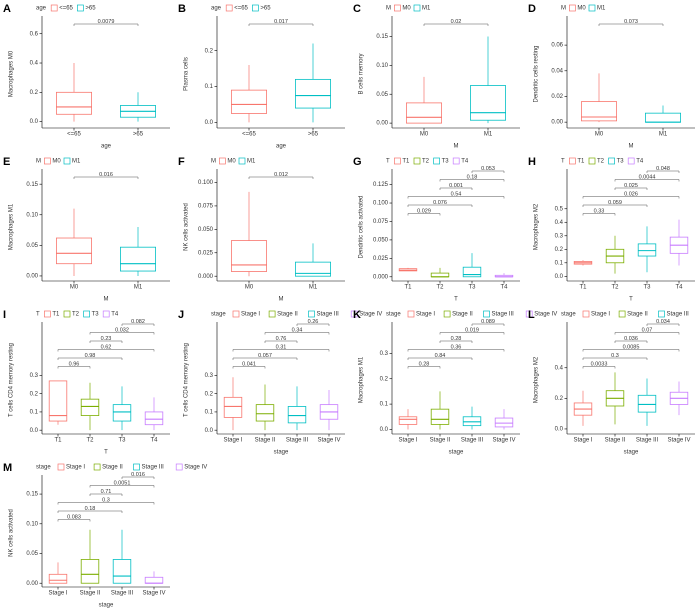 The width and height of the screenshot is (700, 612). I want to click on legend-entry: Stage III, so click(153, 468).